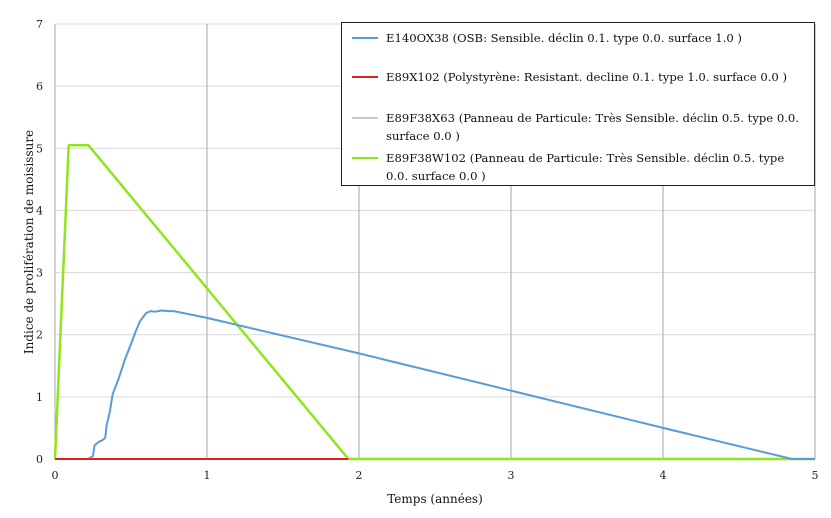  Describe the element at coordinates (39, 459) in the screenshot. I see `y-tick-label: 0` at that location.